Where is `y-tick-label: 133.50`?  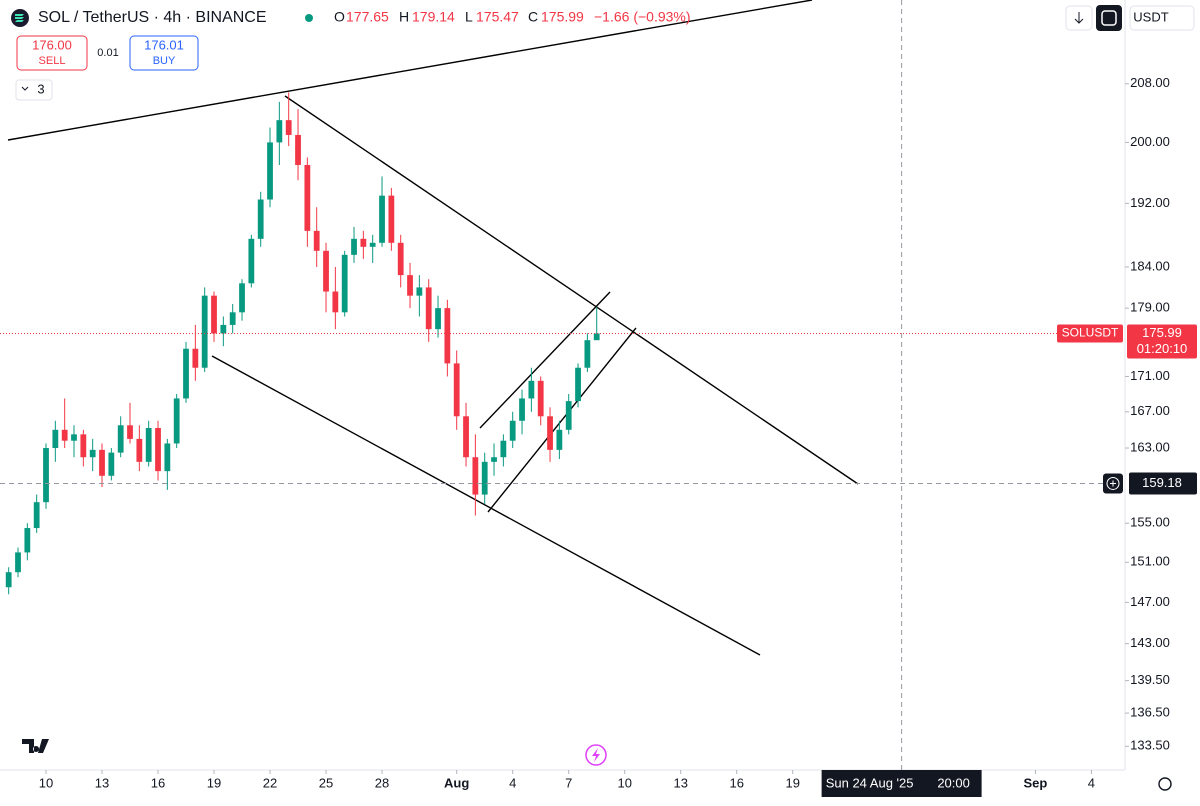
y-tick-label: 133.50 is located at coordinates (1150, 745).